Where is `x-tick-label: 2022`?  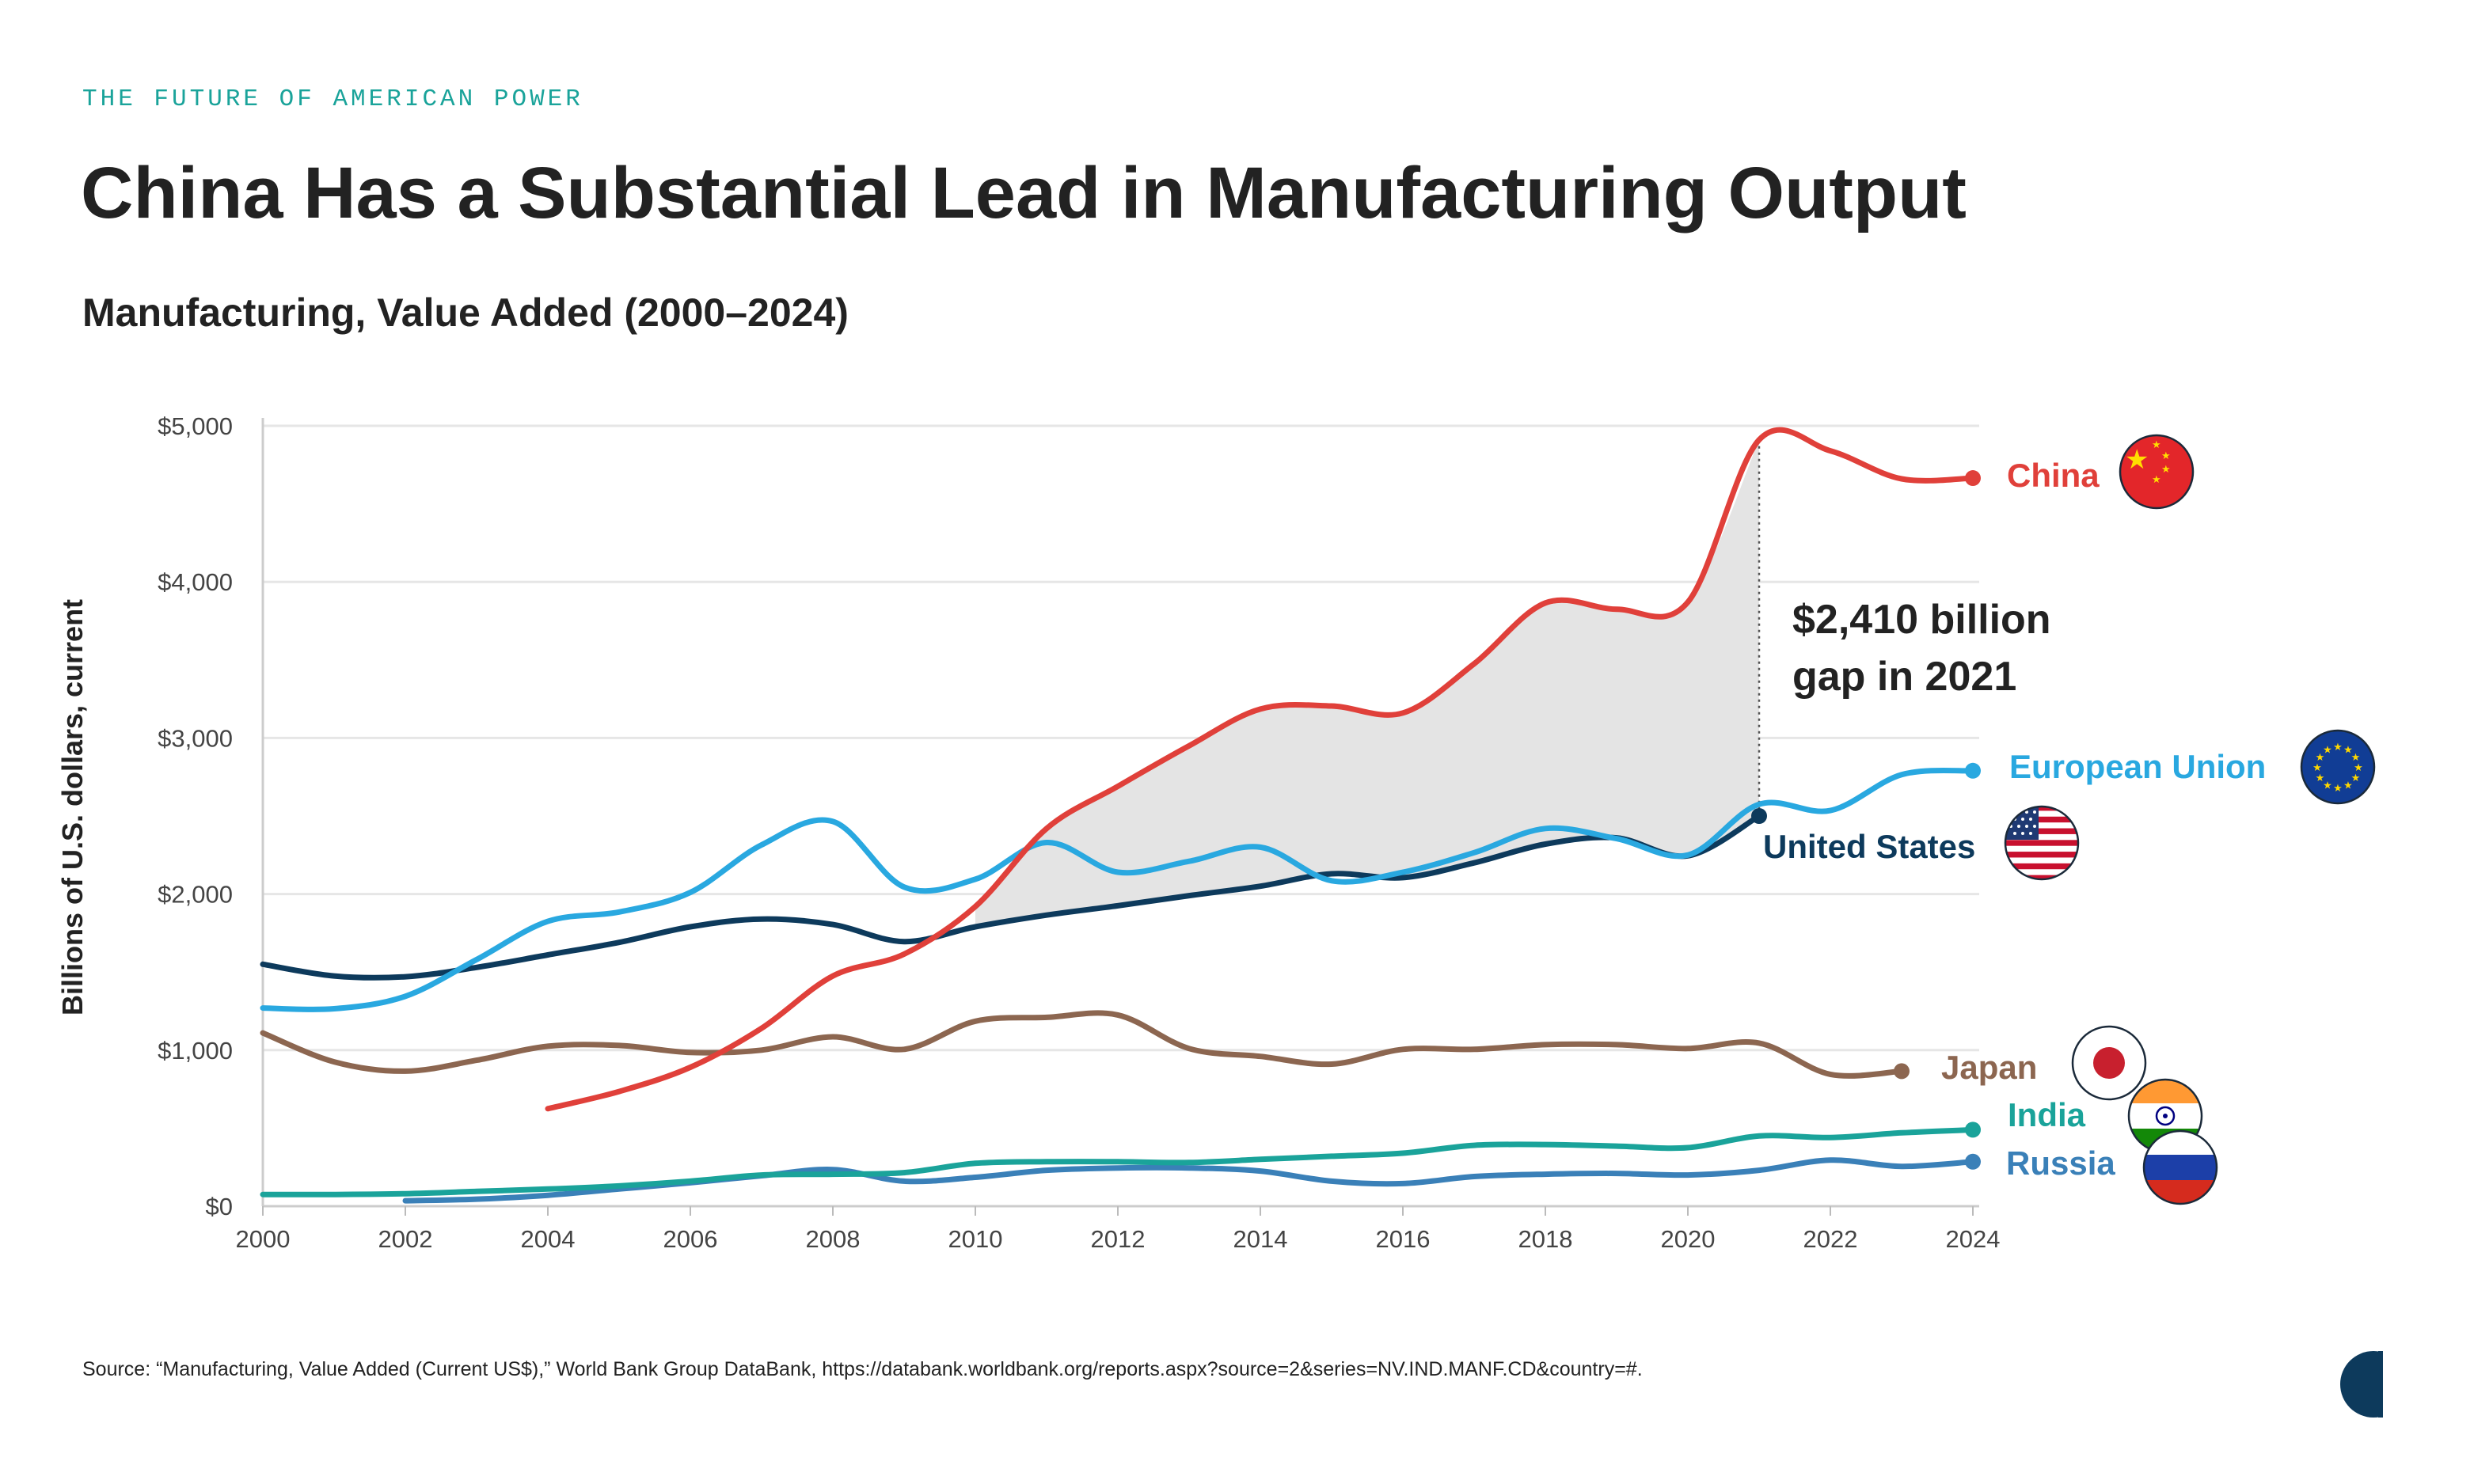
x-tick-label: 2022 is located at coordinates (1830, 1239).